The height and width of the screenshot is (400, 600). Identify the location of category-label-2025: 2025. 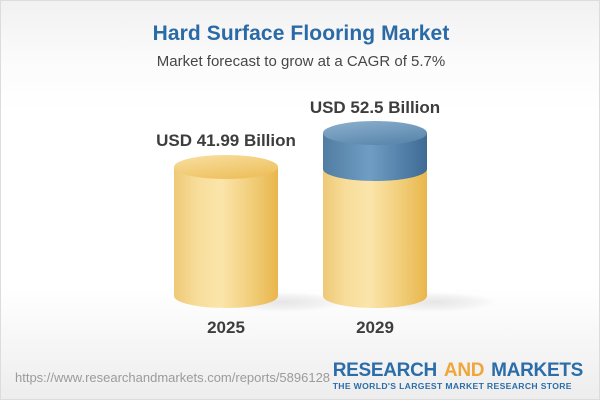
(226, 327).